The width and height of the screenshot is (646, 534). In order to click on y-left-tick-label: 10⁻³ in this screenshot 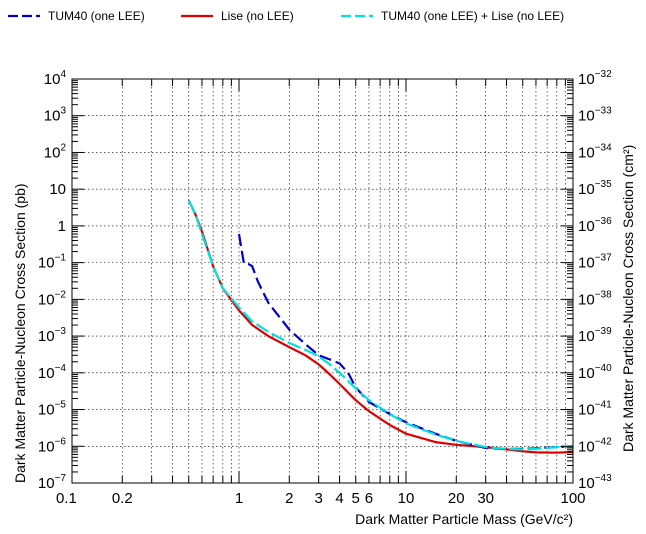, I will do `click(52, 335)`.